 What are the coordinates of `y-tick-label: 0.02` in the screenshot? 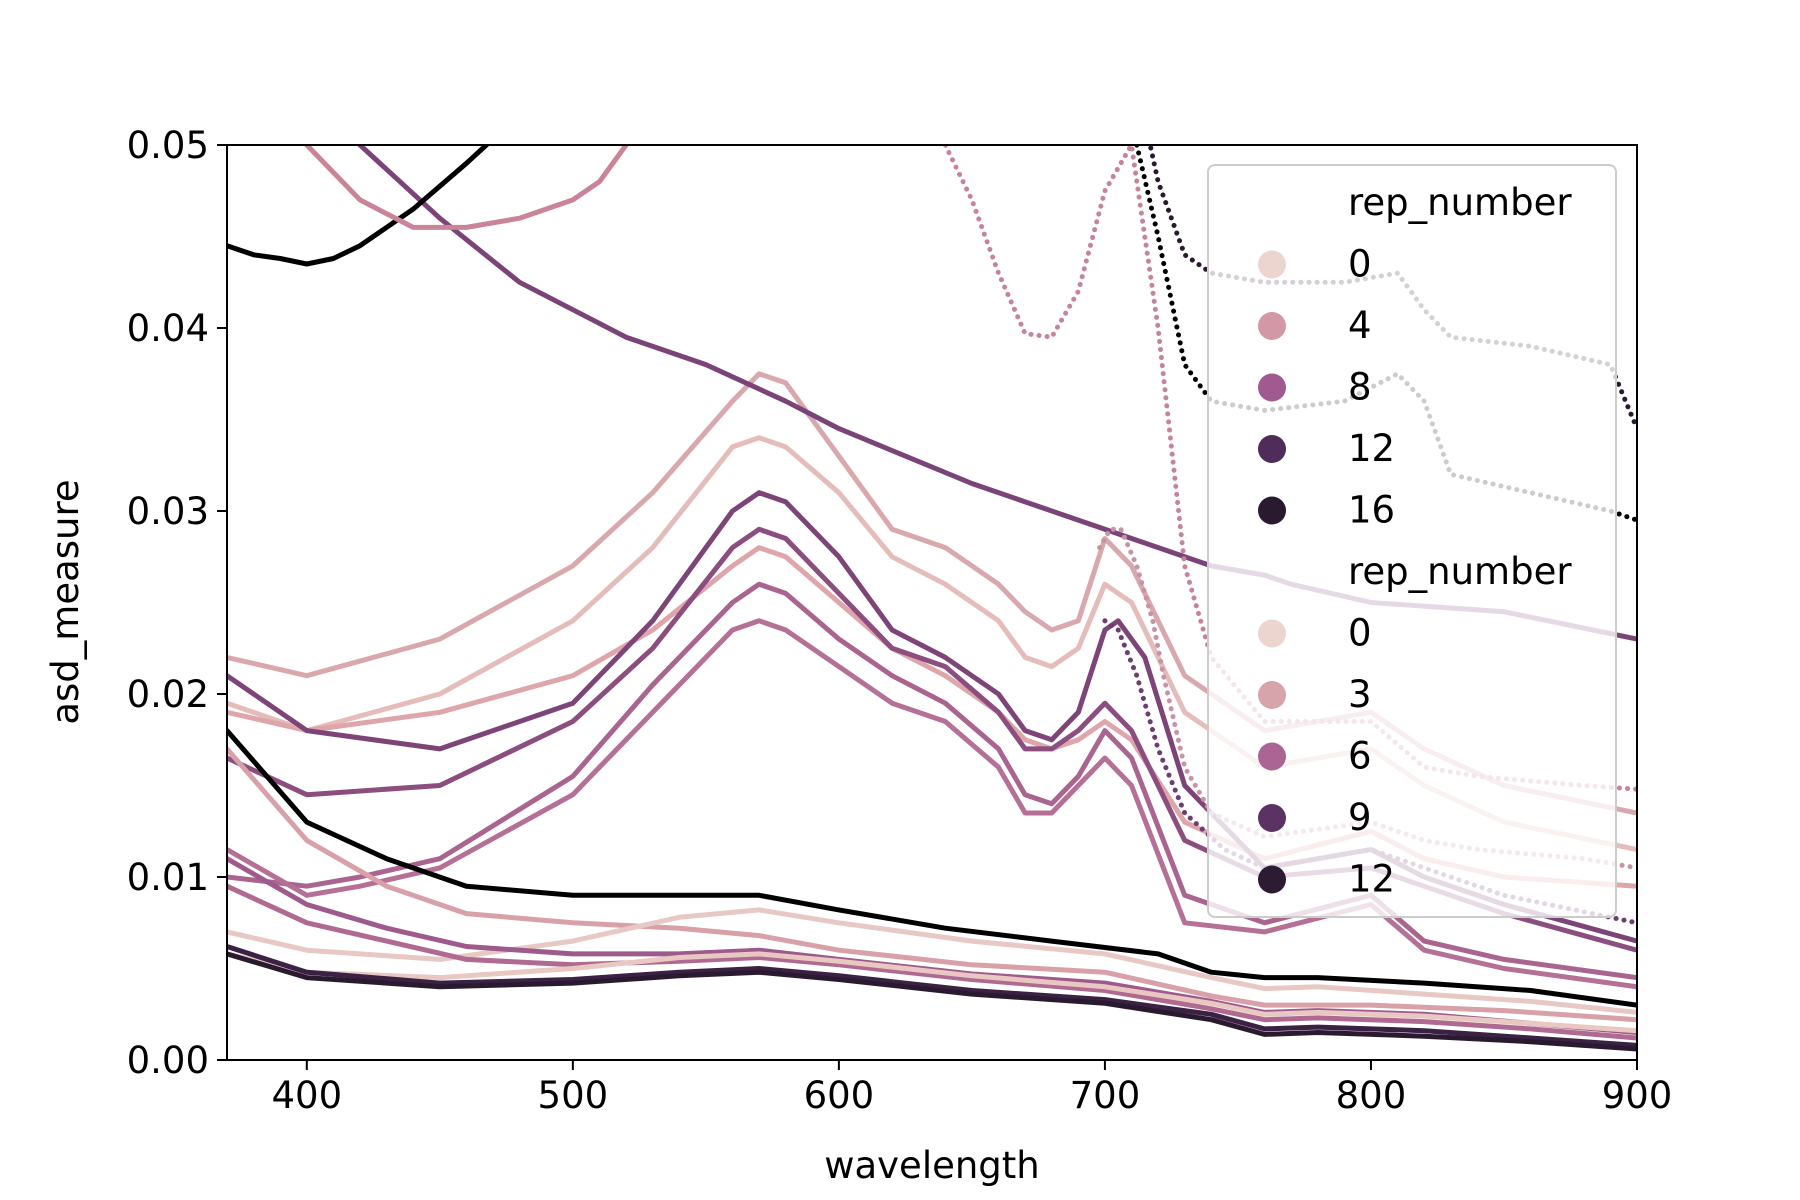 It's located at (168, 694).